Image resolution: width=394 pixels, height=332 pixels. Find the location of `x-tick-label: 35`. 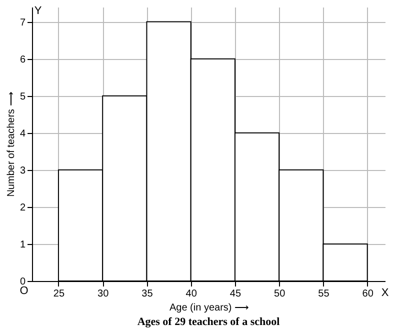

x-tick-label: 35 is located at coordinates (148, 294).